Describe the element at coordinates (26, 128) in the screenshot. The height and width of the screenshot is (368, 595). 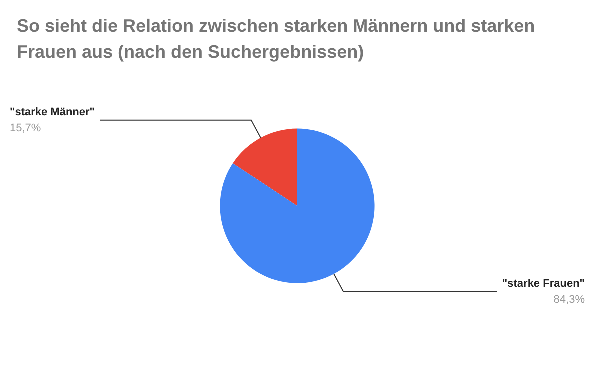
I see `data-label: 15,7%` at that location.